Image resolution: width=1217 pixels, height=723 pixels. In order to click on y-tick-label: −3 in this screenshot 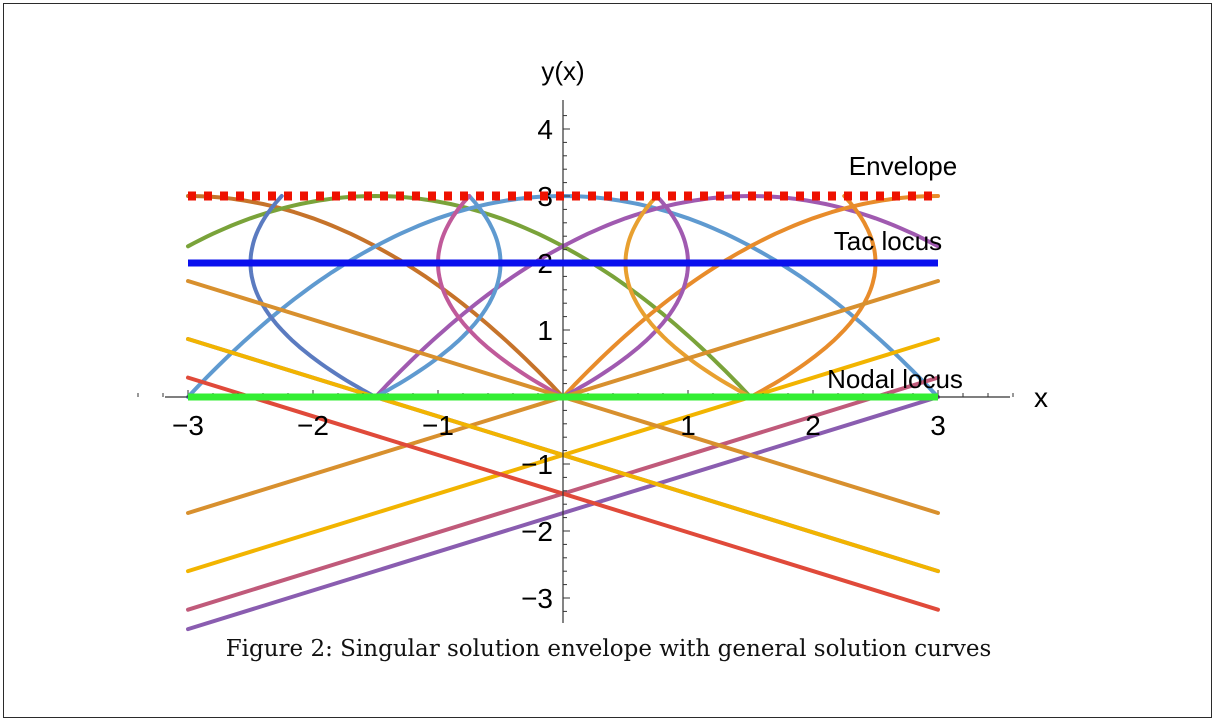, I will do `click(537, 598)`.